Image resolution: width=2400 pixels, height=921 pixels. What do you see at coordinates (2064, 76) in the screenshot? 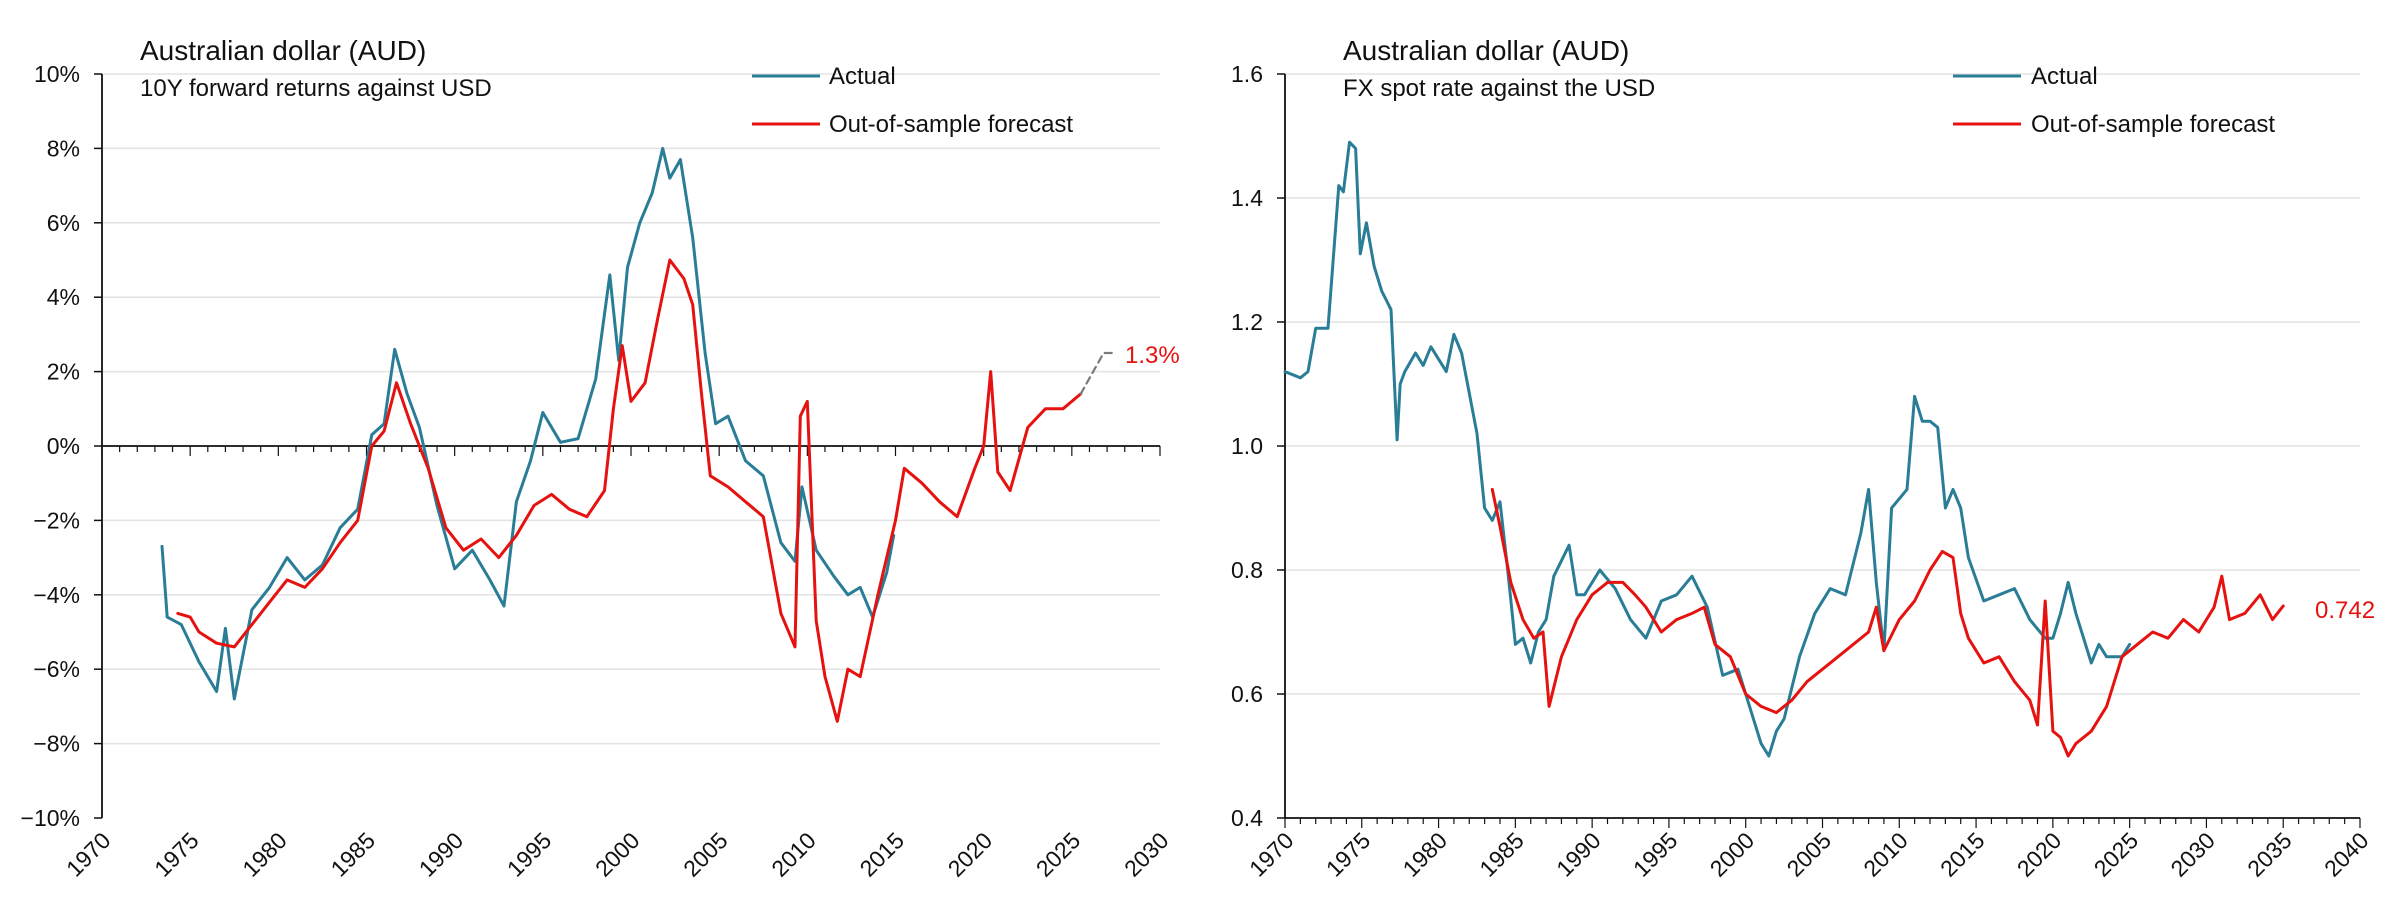
I see `right-legend-actual-label: Actual` at bounding box center [2064, 76].